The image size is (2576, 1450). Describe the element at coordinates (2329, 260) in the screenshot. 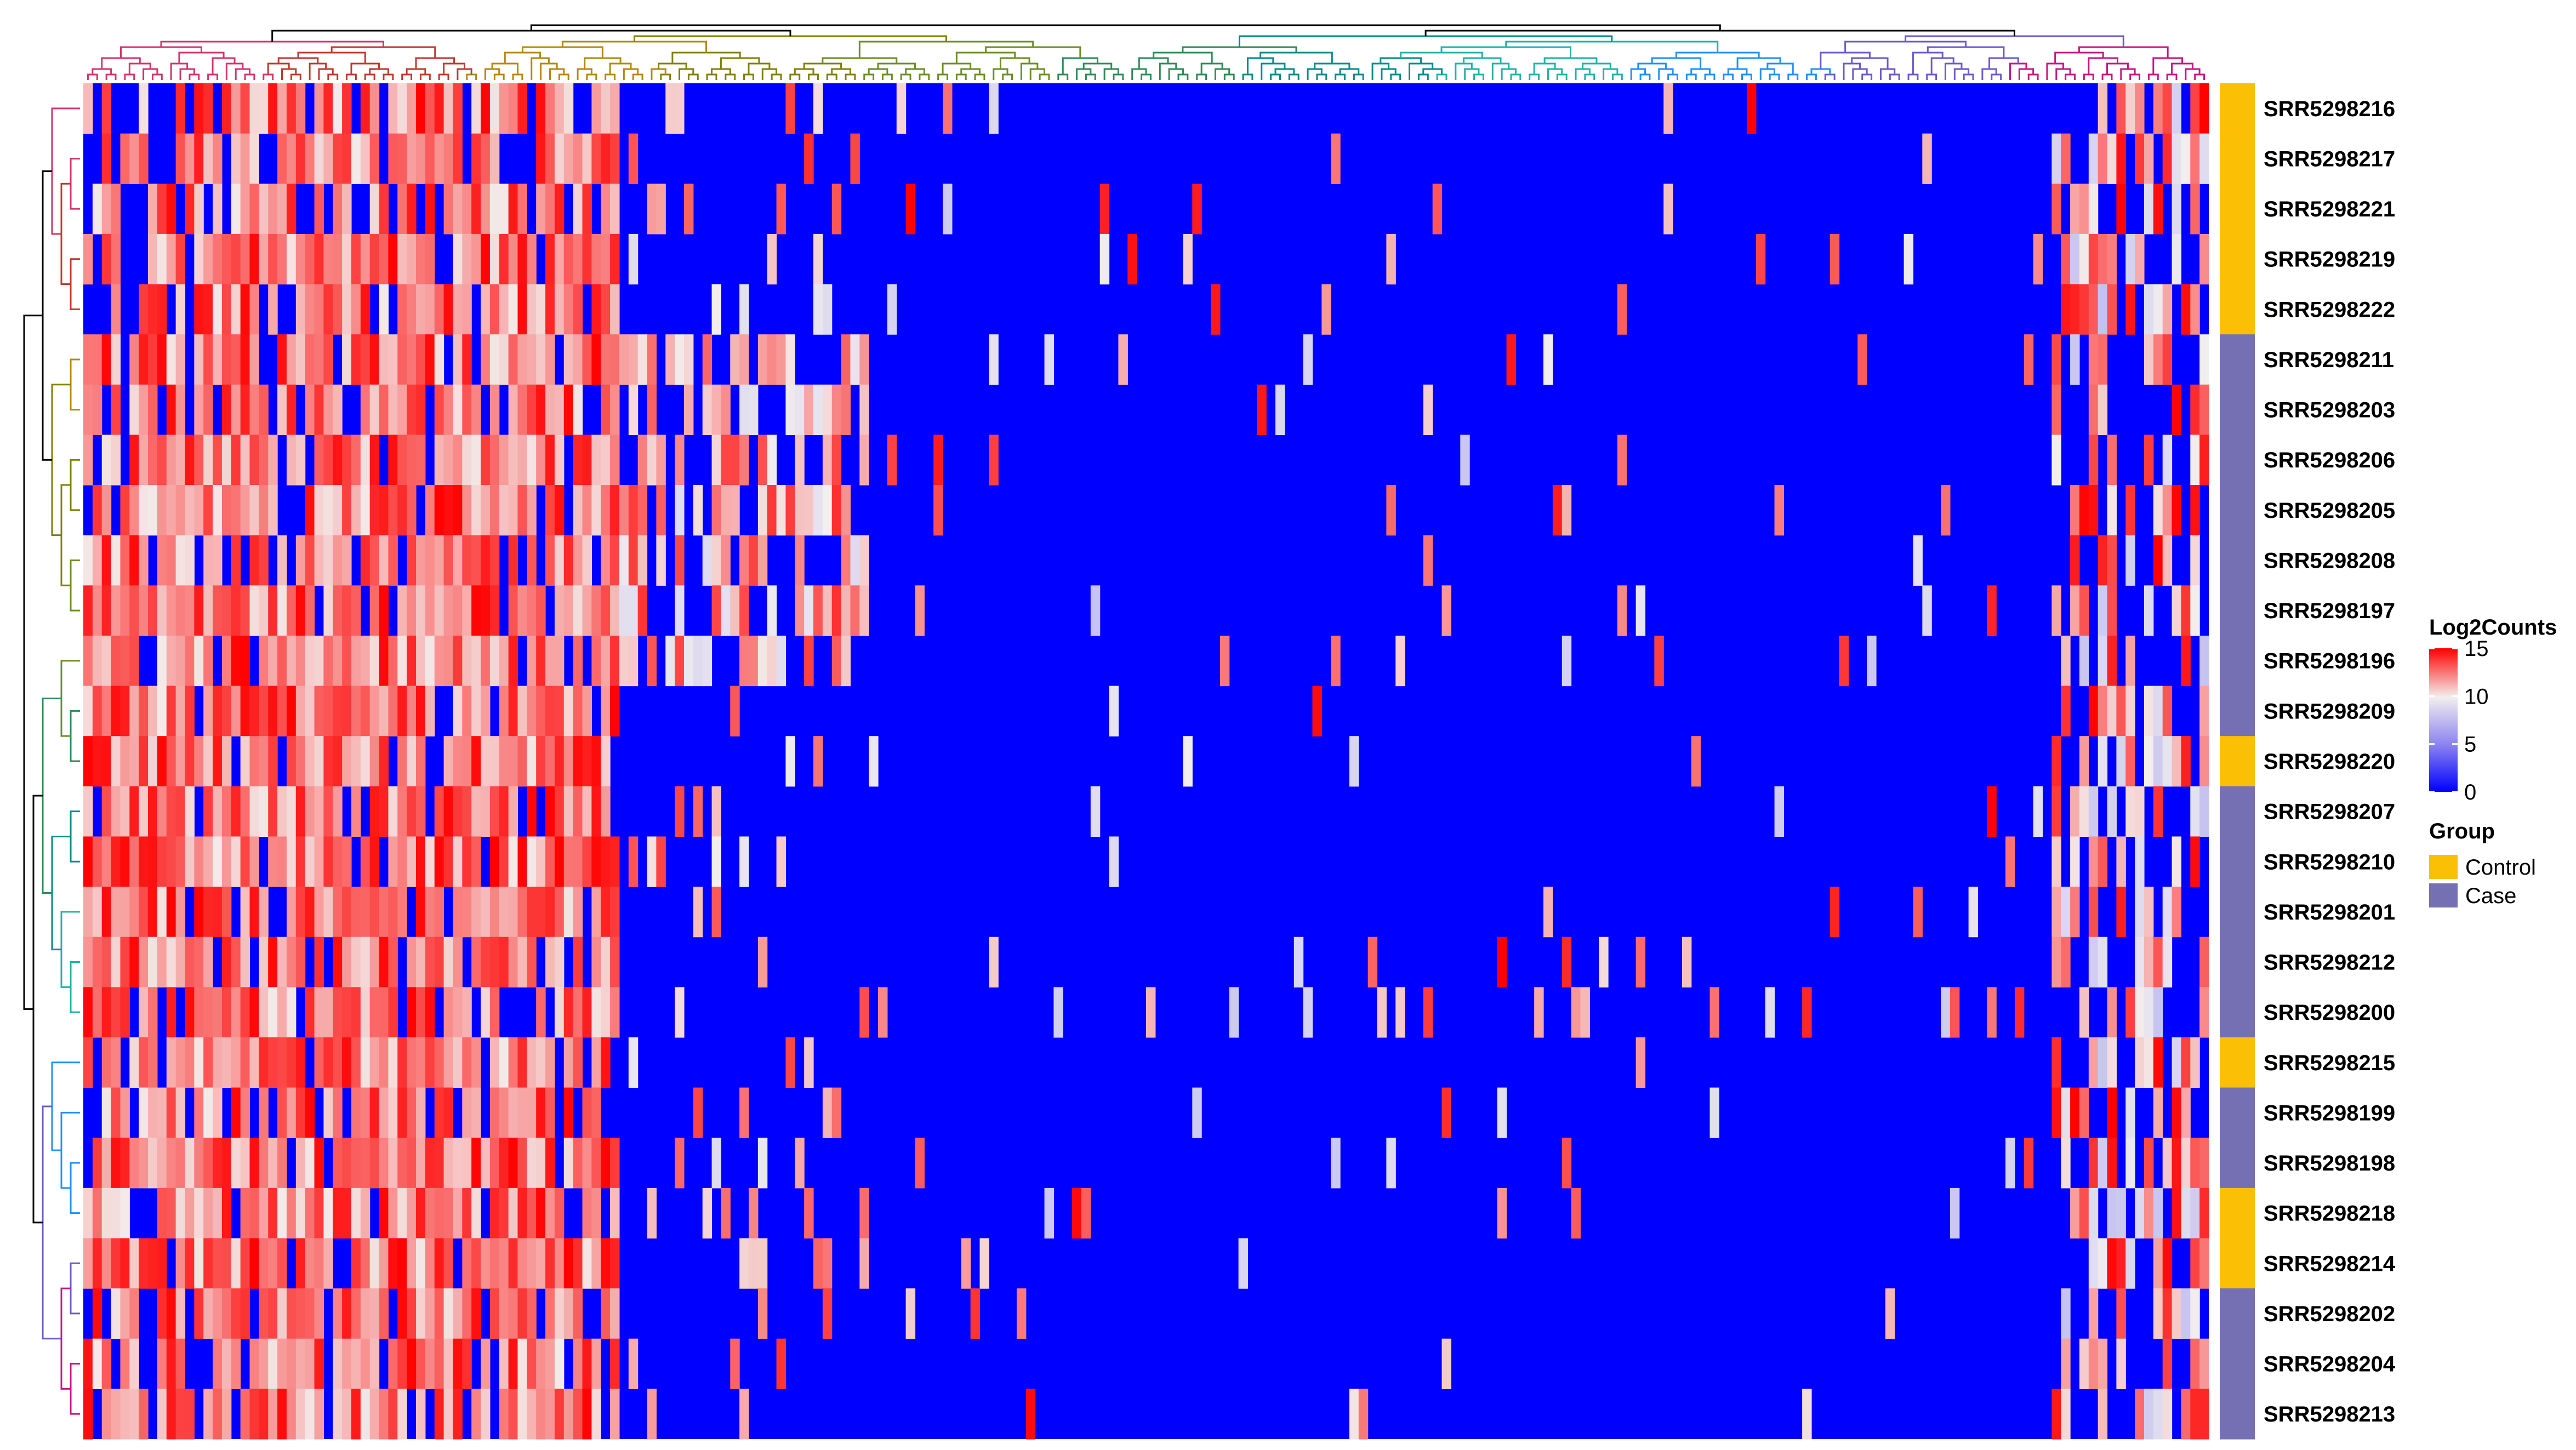

I see `row-label: SRR5298219` at that location.